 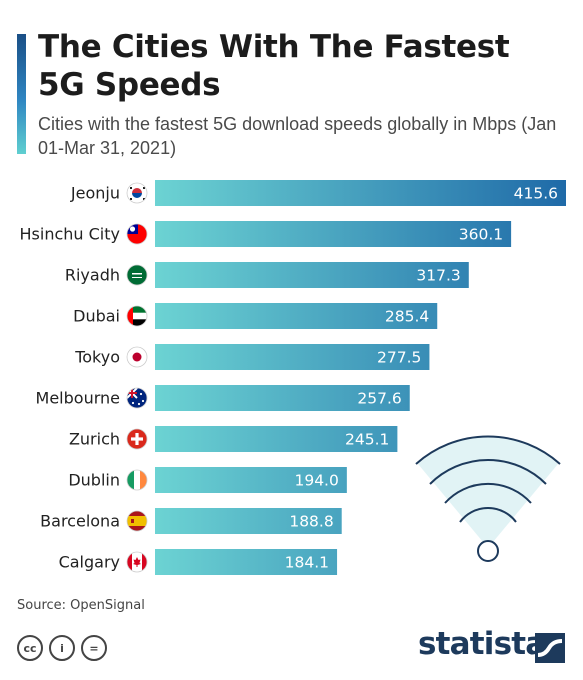 I want to click on title-accent-bar, so click(x=21, y=94).